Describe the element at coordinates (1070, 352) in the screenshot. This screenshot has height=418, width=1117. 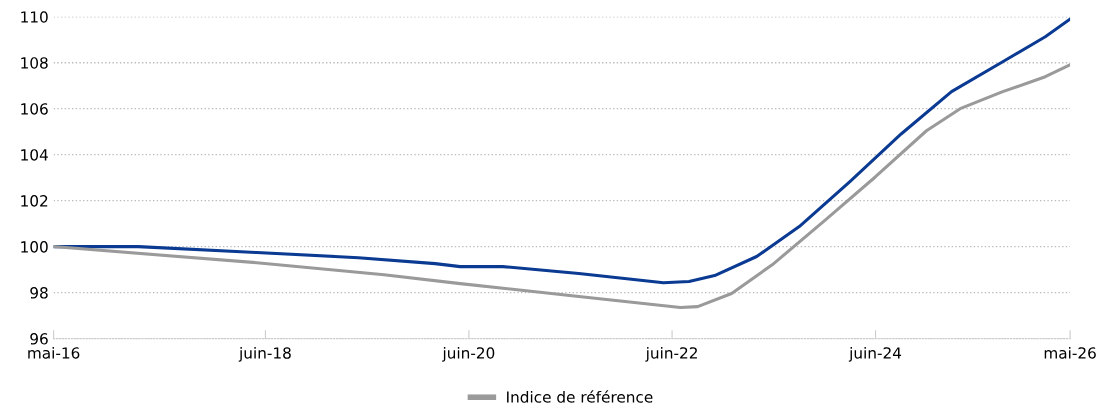
I see `x-tick-label: mai-26` at that location.